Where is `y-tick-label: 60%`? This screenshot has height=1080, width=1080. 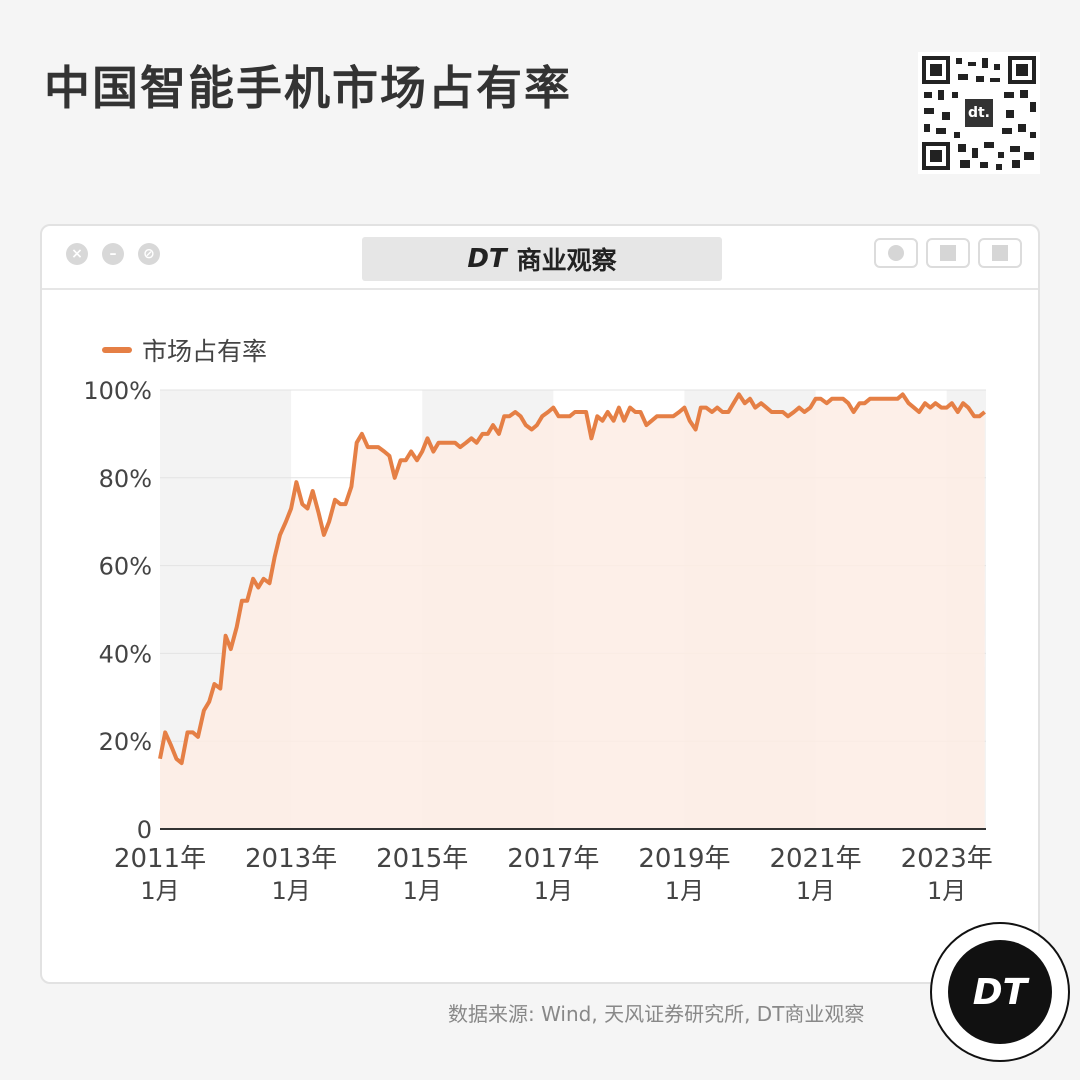 y-tick-label: 60% is located at coordinates (125, 567).